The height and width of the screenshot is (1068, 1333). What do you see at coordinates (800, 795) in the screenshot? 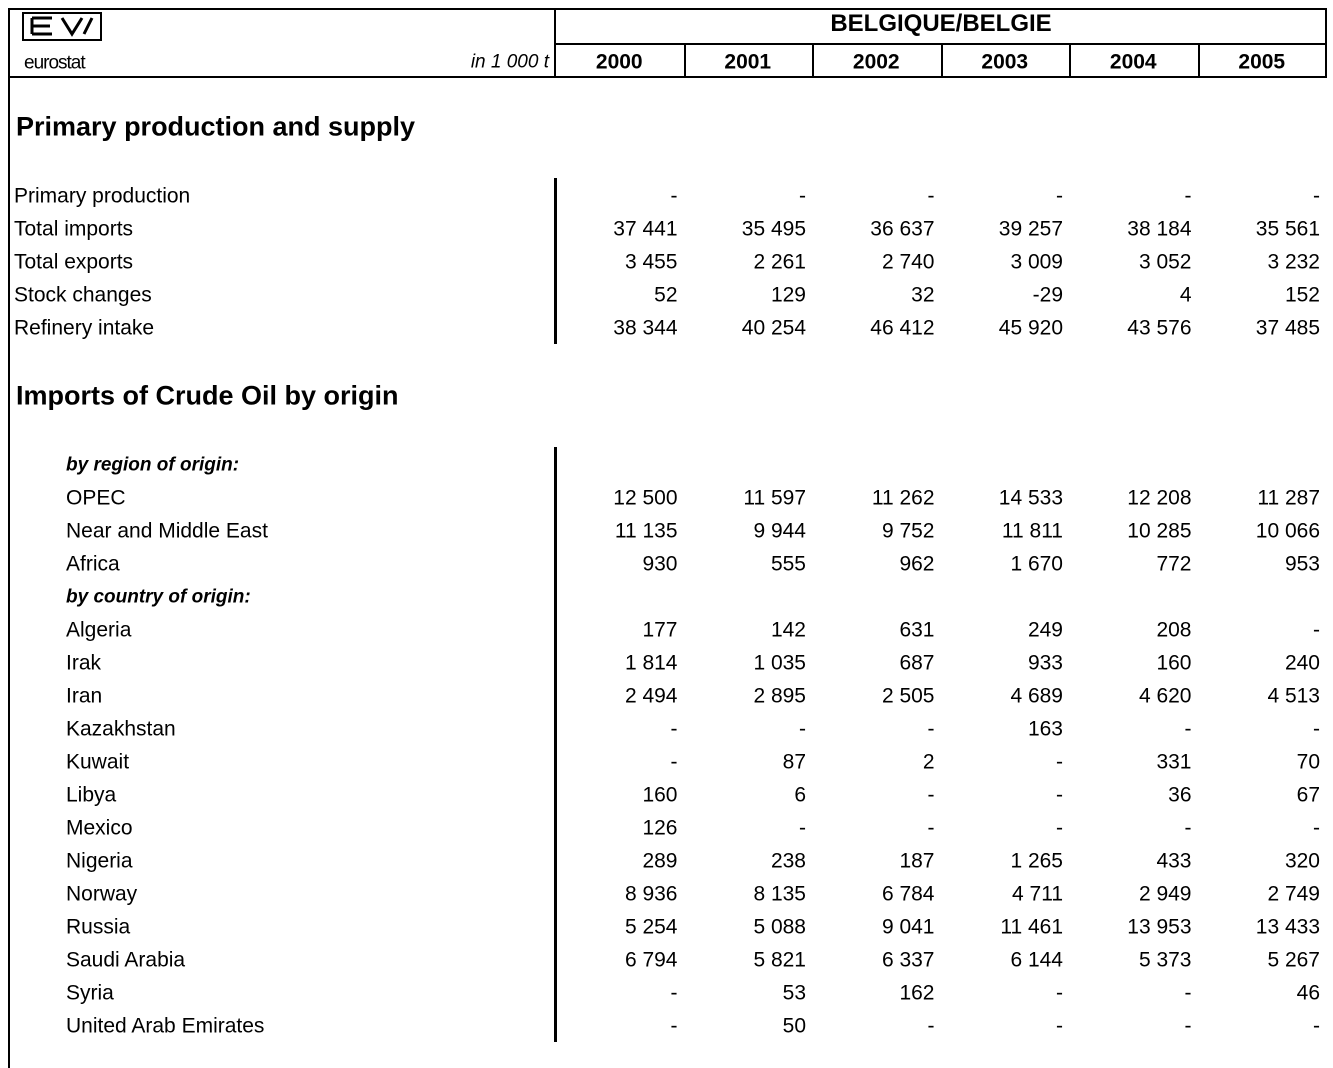
I see `cell: 6` at bounding box center [800, 795].